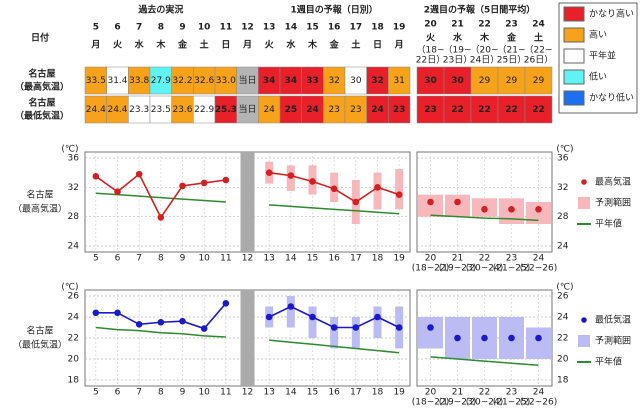 The width and height of the screenshot is (640, 409). I want to click on cell-value: 30, so click(430, 81).